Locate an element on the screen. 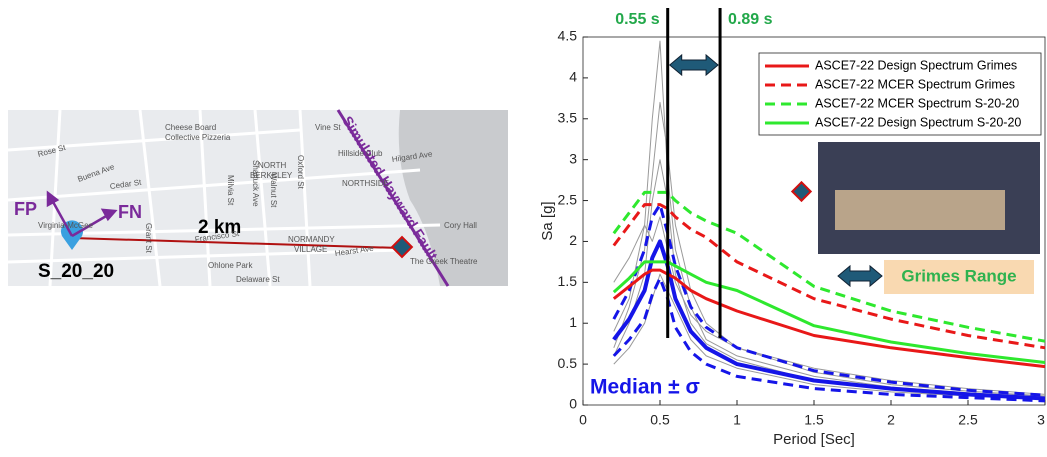 This screenshot has width=1047, height=457. street-label: Cheese Board is located at coordinates (190, 127).